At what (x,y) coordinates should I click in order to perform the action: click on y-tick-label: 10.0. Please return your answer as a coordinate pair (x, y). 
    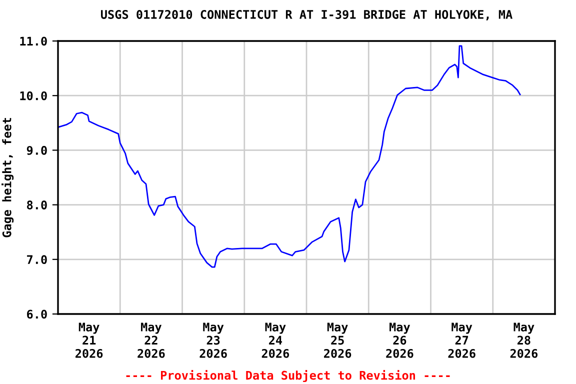
    Looking at the image, I should click on (33, 95).